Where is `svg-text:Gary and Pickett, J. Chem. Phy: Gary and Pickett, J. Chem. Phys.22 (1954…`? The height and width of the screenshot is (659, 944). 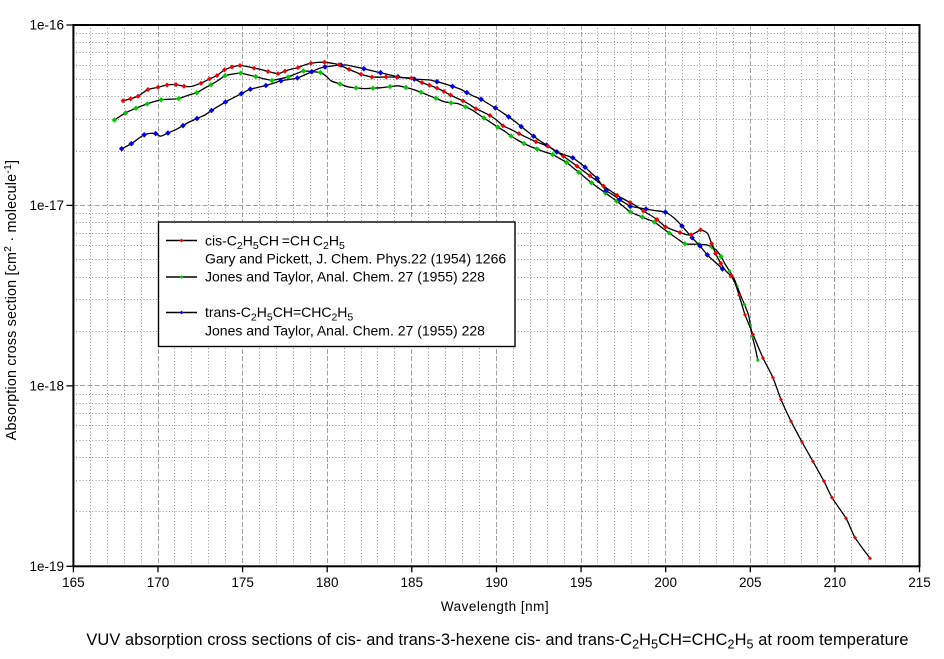 svg-text:Gary and Pickett, J. Chem. Phy: Gary and Pickett, J. Chem. Phys.22 (1954… is located at coordinates (355, 259).